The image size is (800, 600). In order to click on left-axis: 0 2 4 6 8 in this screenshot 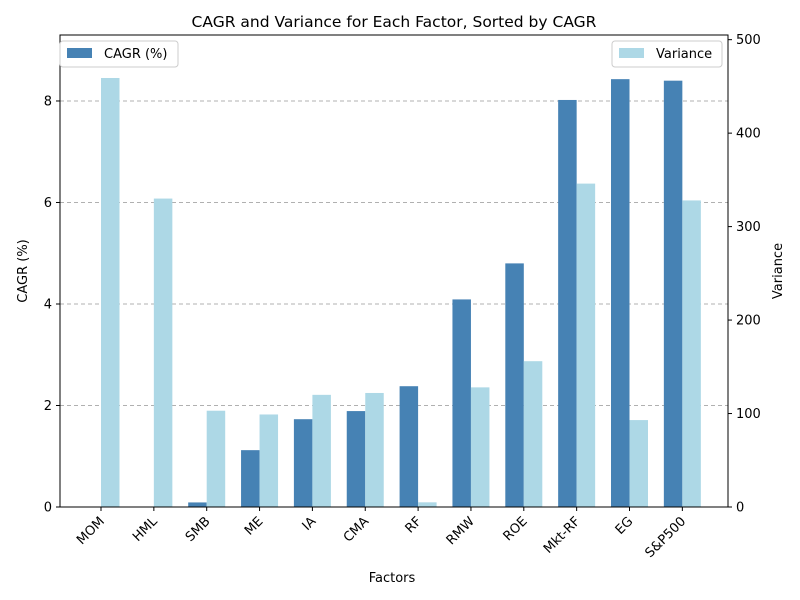, I will do `click(52, 305)`.